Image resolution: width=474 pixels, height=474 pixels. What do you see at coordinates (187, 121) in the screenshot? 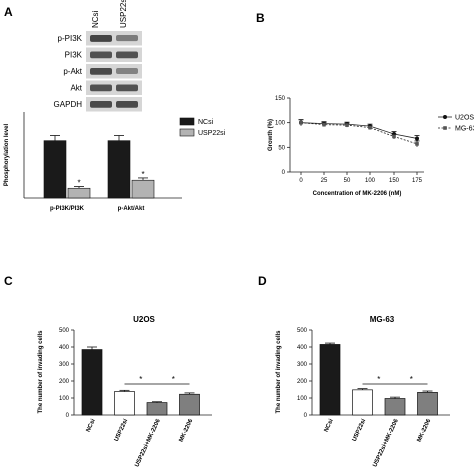
I see `a-legend-swatch-ncsi` at bounding box center [187, 121].